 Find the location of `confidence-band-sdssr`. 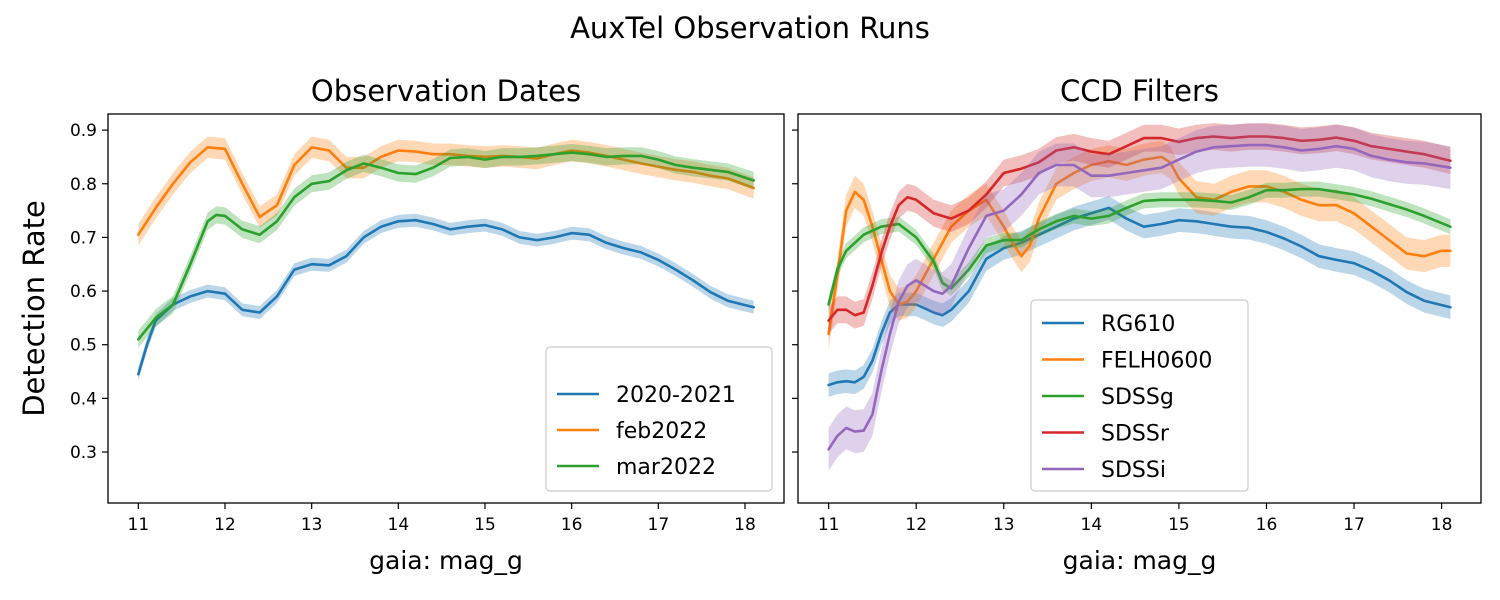

confidence-band-sdssr is located at coordinates (1139, 228).